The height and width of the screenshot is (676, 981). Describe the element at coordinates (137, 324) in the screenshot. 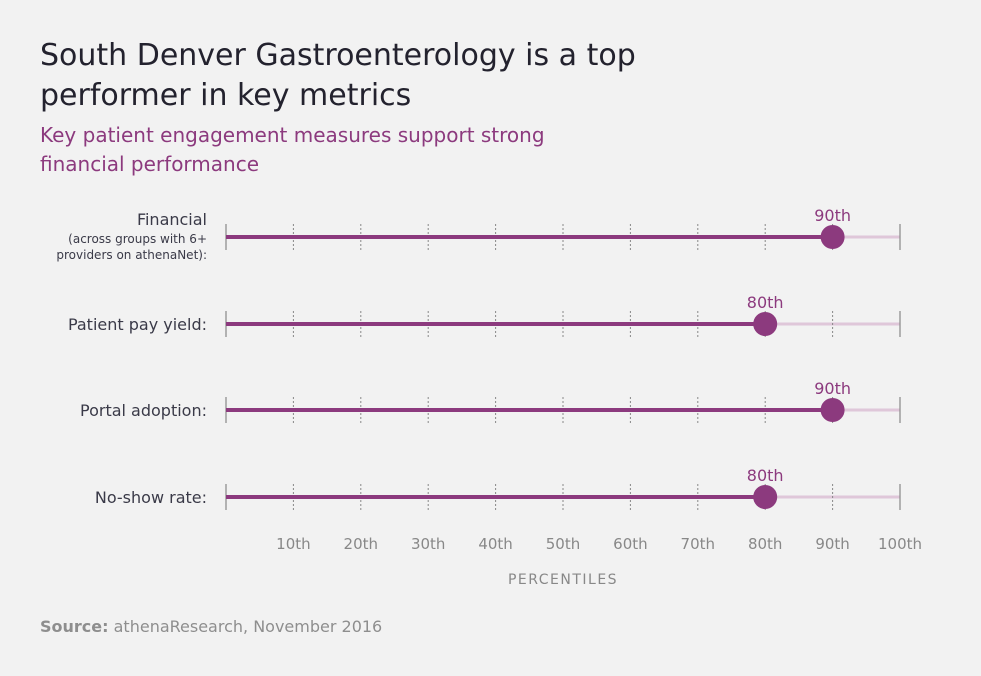

I see `row-label: Patient pay yield:` at that location.